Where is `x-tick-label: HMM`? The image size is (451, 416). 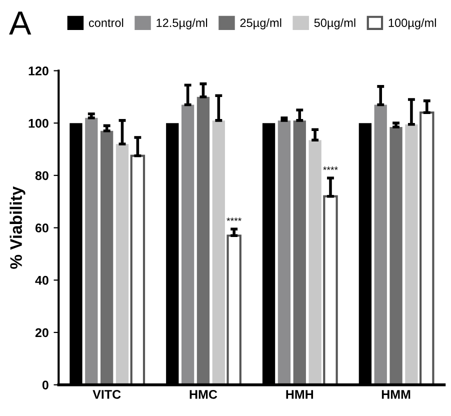
x-tick-label: HMM is located at coordinates (396, 394).